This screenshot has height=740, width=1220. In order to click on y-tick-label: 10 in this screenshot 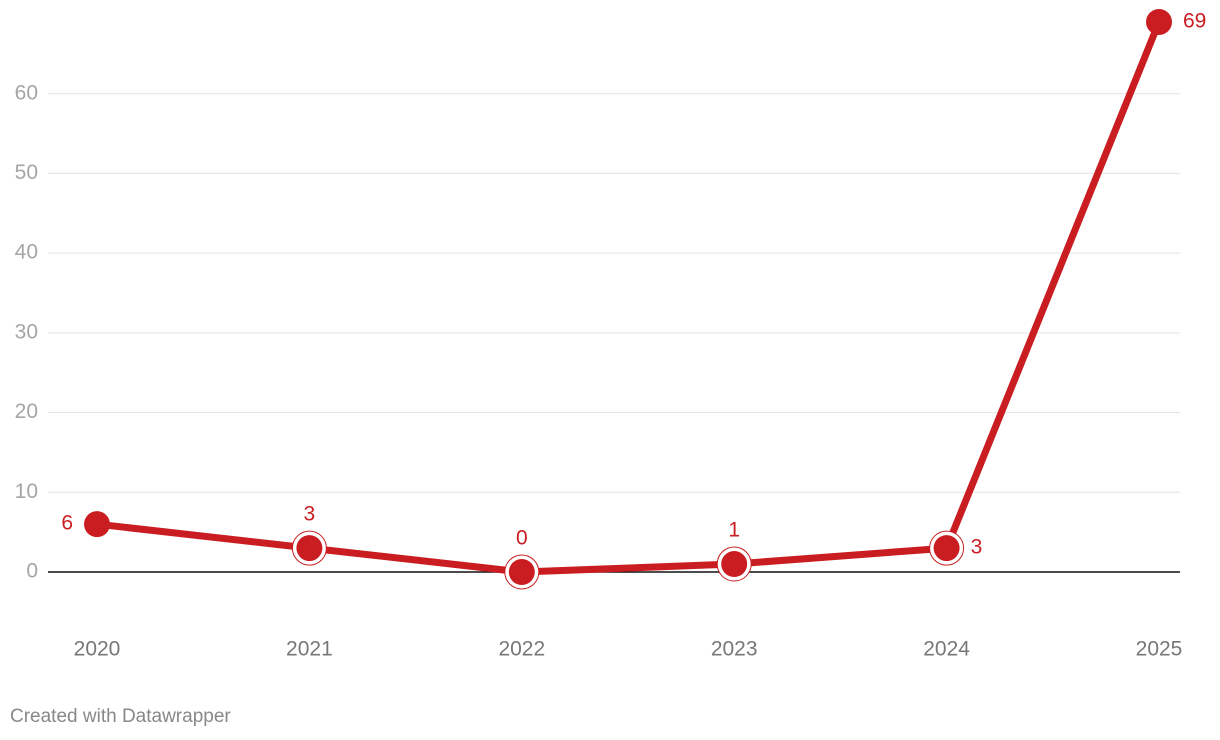, I will do `click(26, 491)`.